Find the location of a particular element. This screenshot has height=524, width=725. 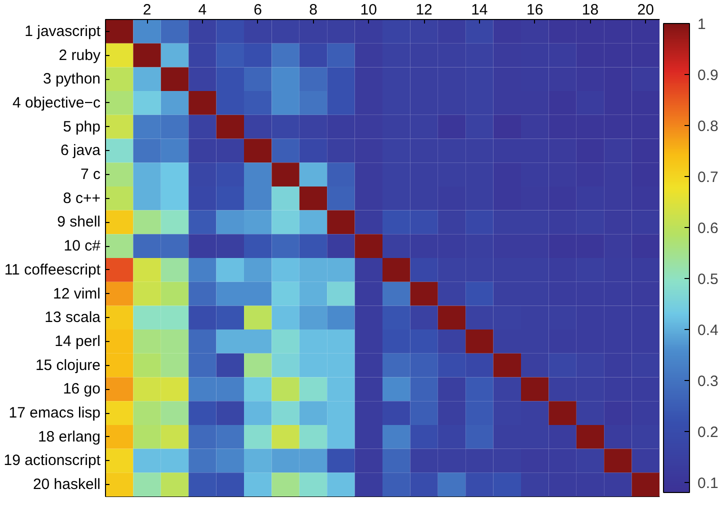

y-tick-label: 13 scala is located at coordinates (73, 317).